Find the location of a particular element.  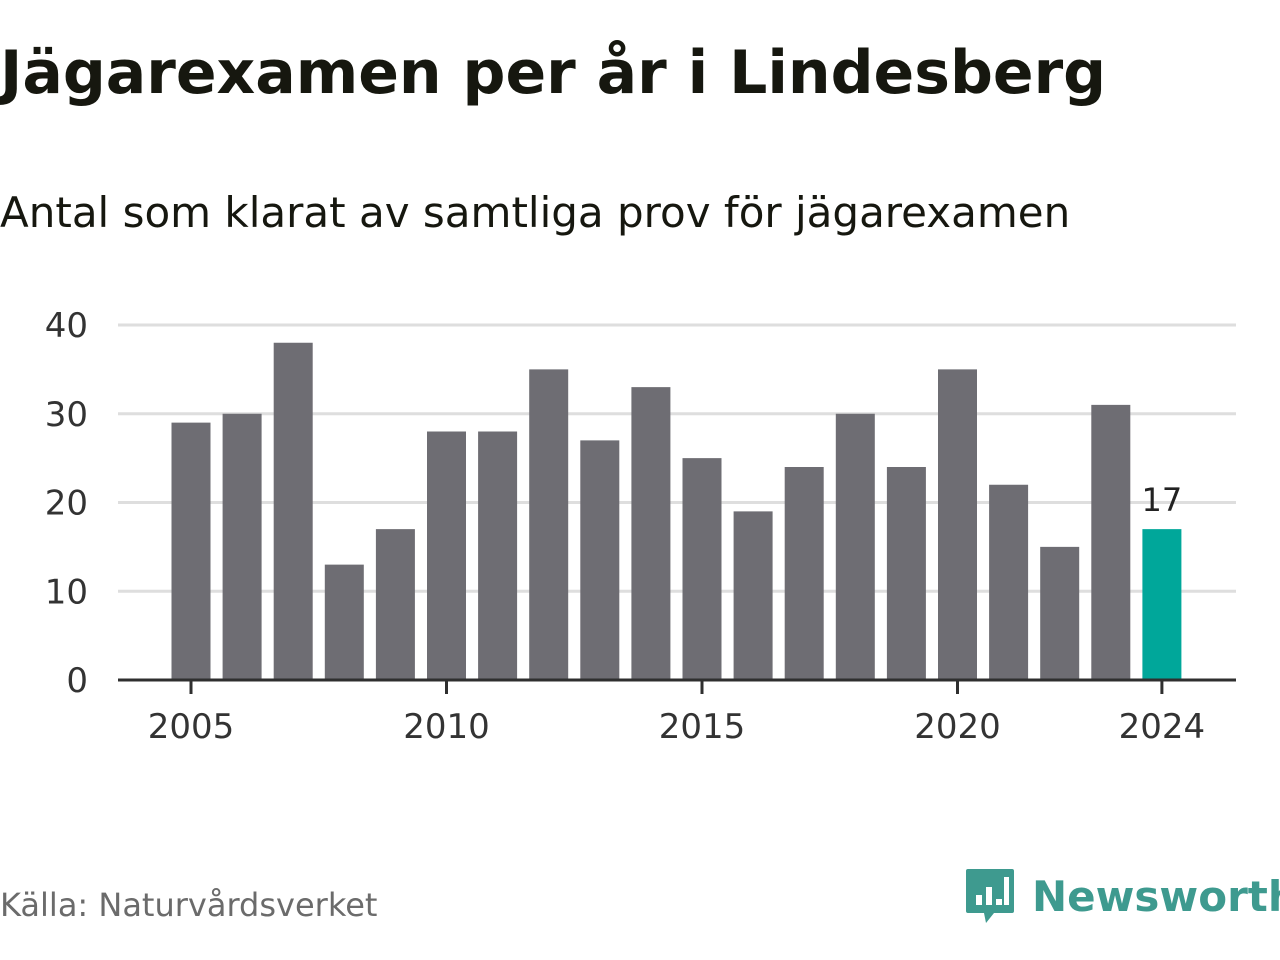

chart-title: Jägarexamen per år i Lindesberg is located at coordinates (553, 73).